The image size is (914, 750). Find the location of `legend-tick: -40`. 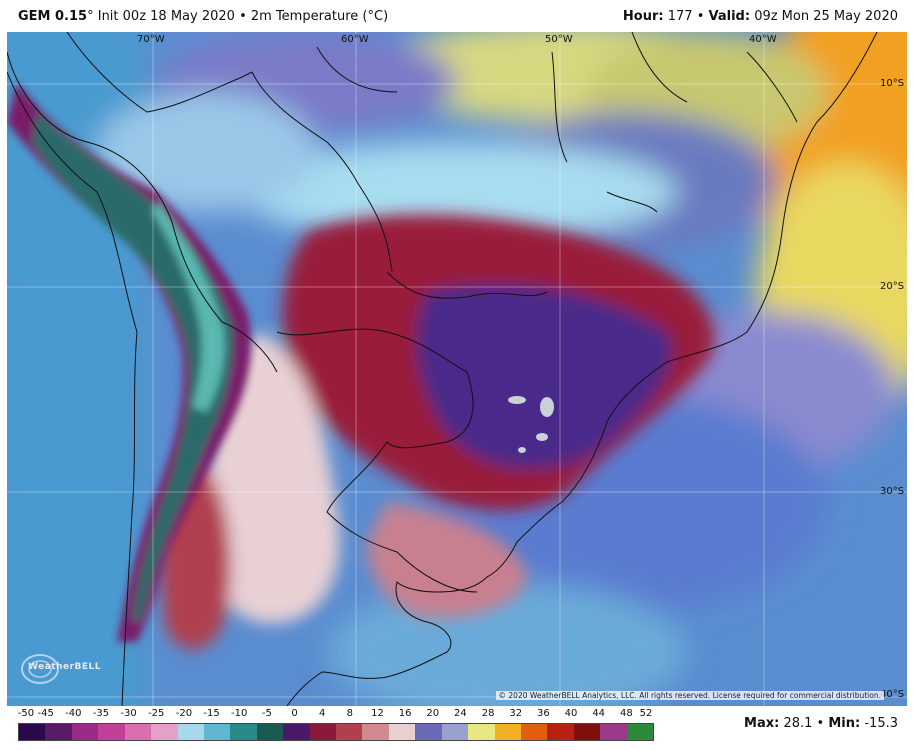

legend-tick: -40 is located at coordinates (73, 713).